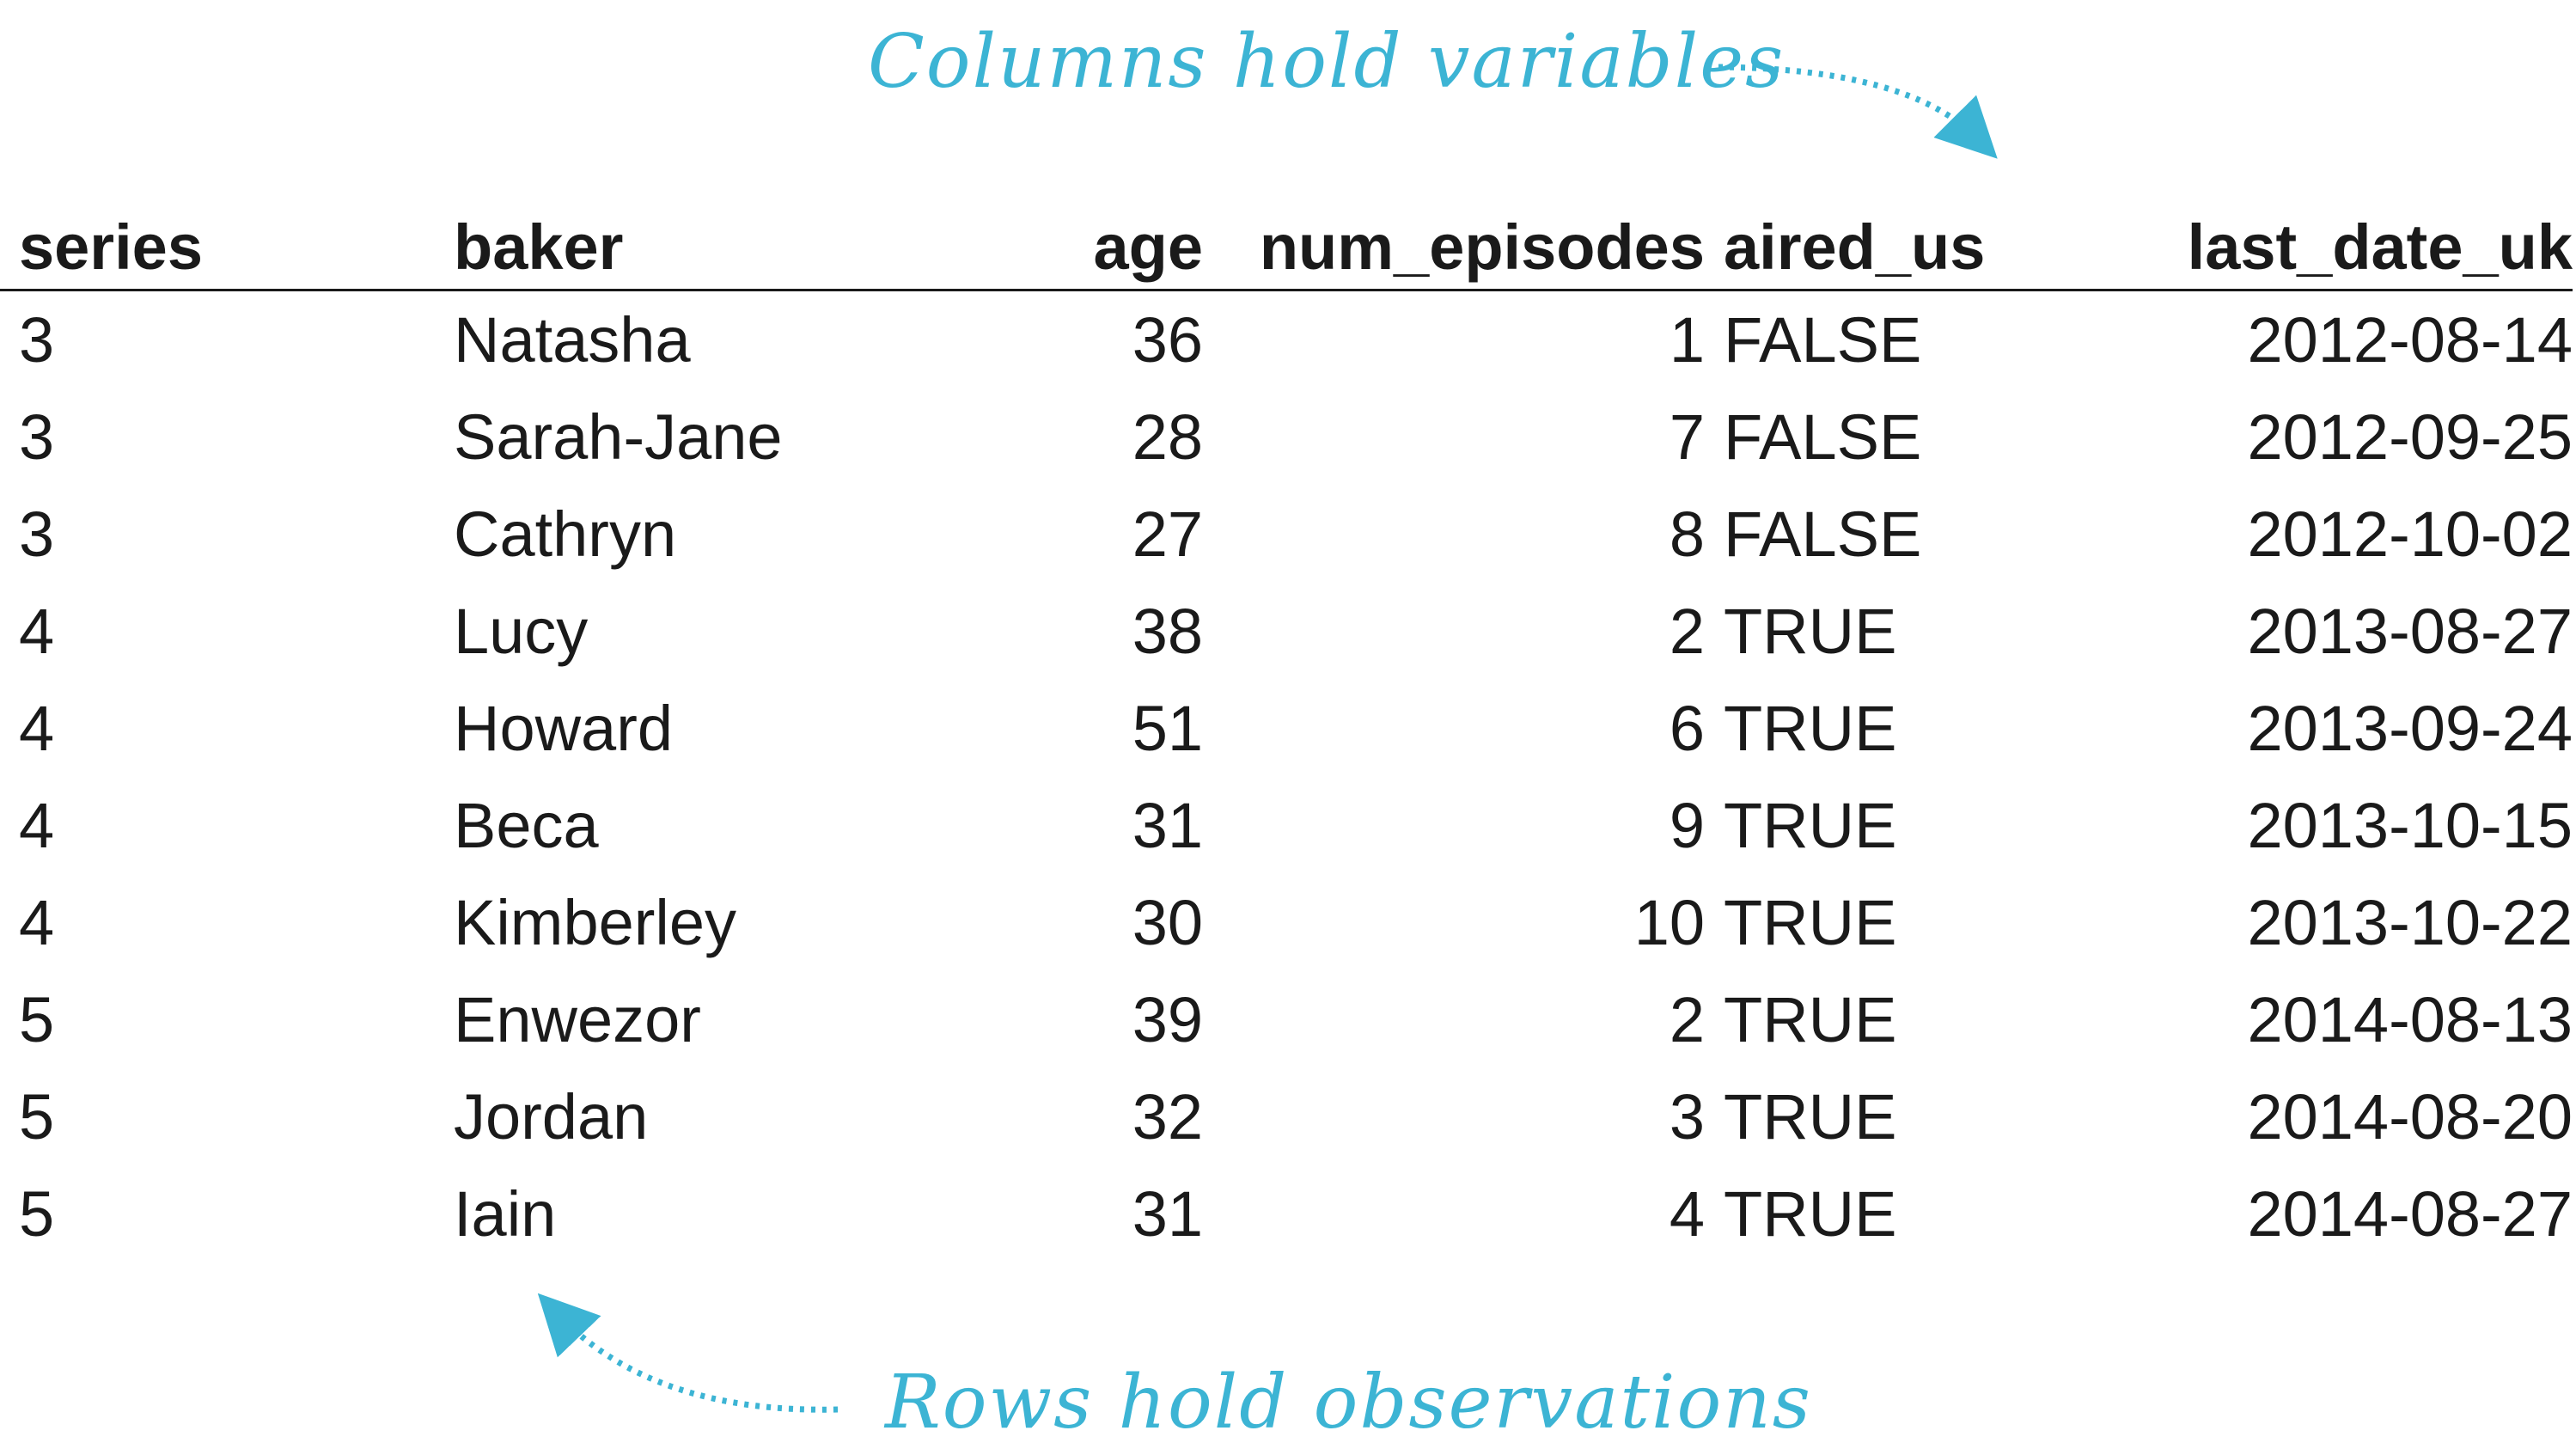 The width and height of the screenshot is (2576, 1449). What do you see at coordinates (565, 534) in the screenshot?
I see `cell-baker: Cathryn` at bounding box center [565, 534].